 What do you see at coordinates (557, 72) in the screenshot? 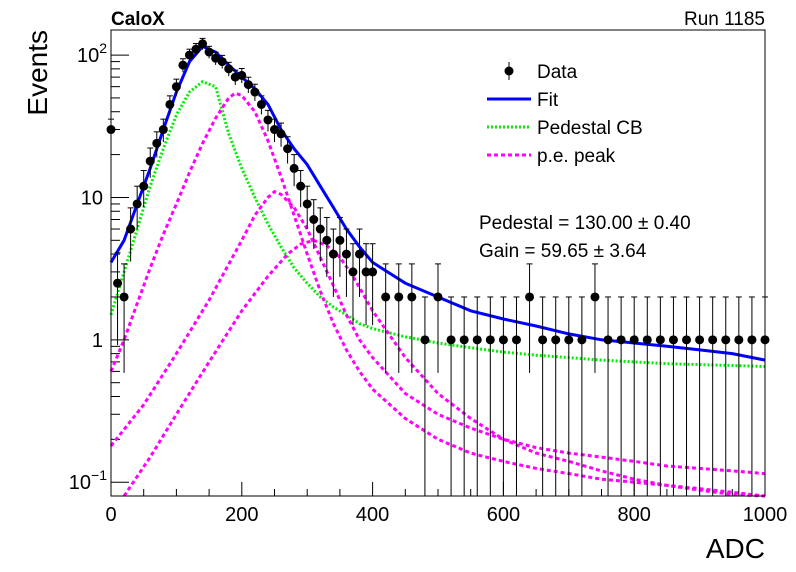
I see `legend-label: Data` at bounding box center [557, 72].